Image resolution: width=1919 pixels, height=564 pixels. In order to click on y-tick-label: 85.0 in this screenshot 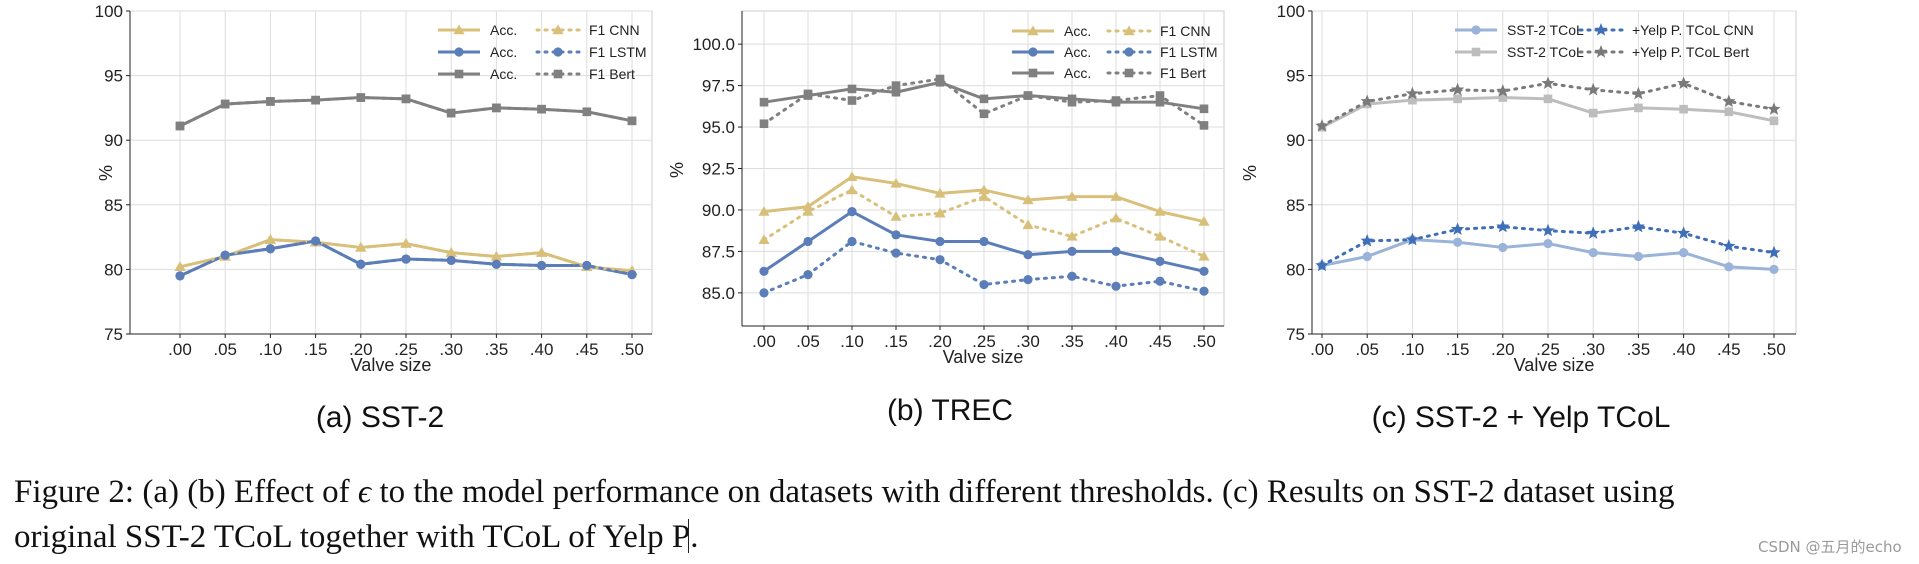, I will do `click(718, 293)`.